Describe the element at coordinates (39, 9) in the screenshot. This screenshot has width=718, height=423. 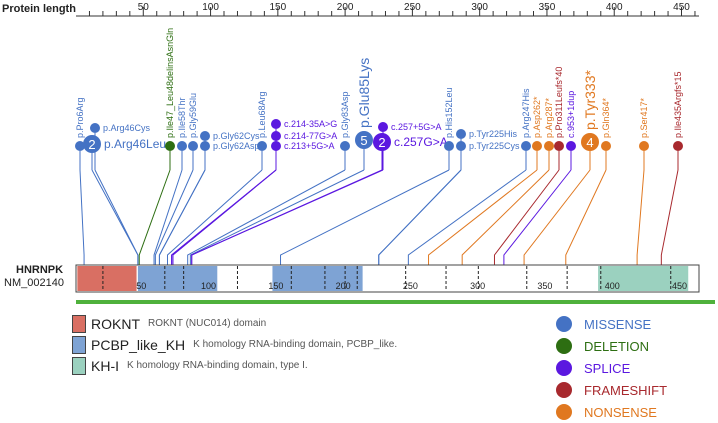
I see `axis-title: Protein length` at that location.